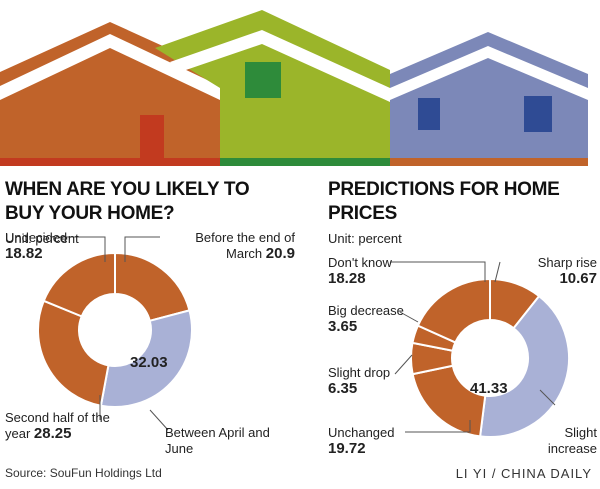  What do you see at coordinates (368, 271) in the screenshot?
I see `segment-label: Don't know 18.28` at bounding box center [368, 271].